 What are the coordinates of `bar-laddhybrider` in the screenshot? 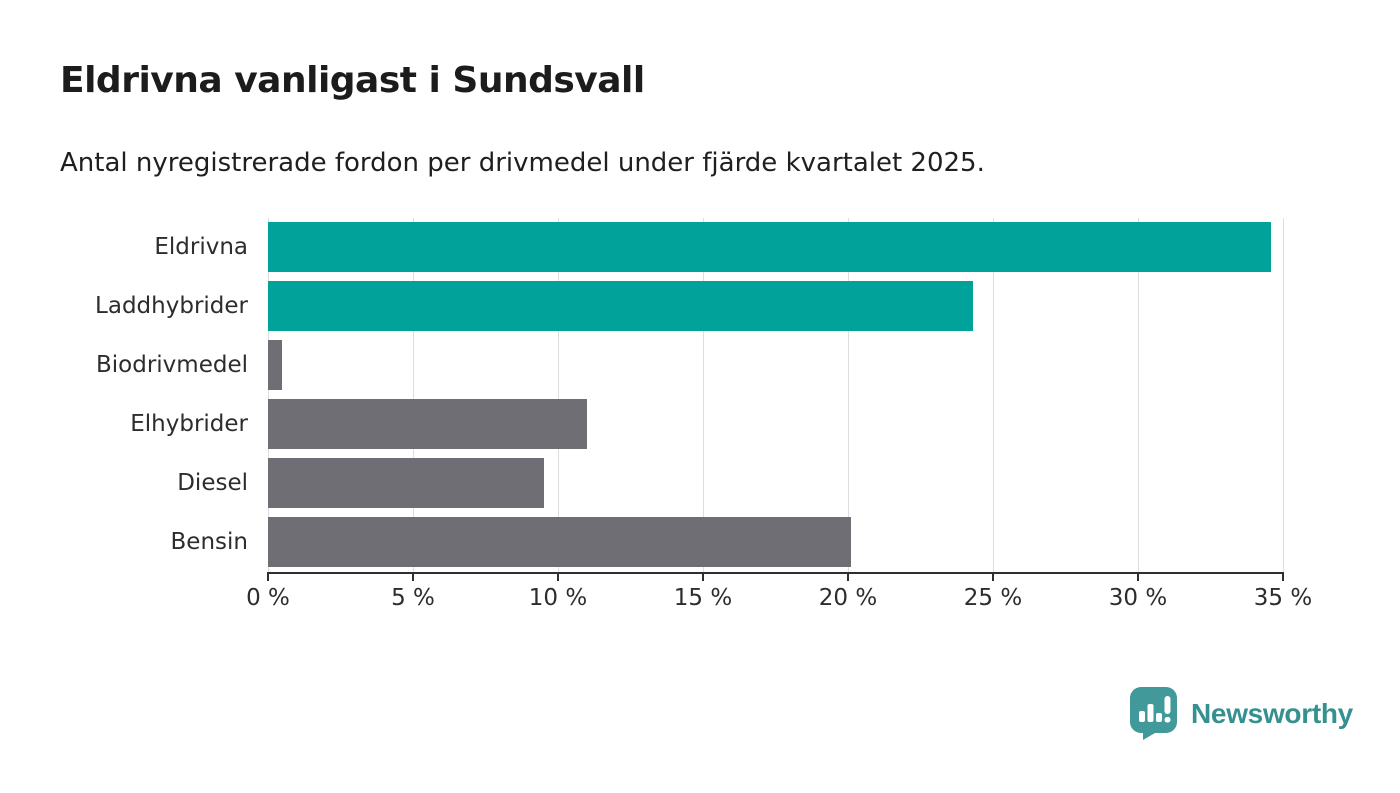 It's located at (620, 306).